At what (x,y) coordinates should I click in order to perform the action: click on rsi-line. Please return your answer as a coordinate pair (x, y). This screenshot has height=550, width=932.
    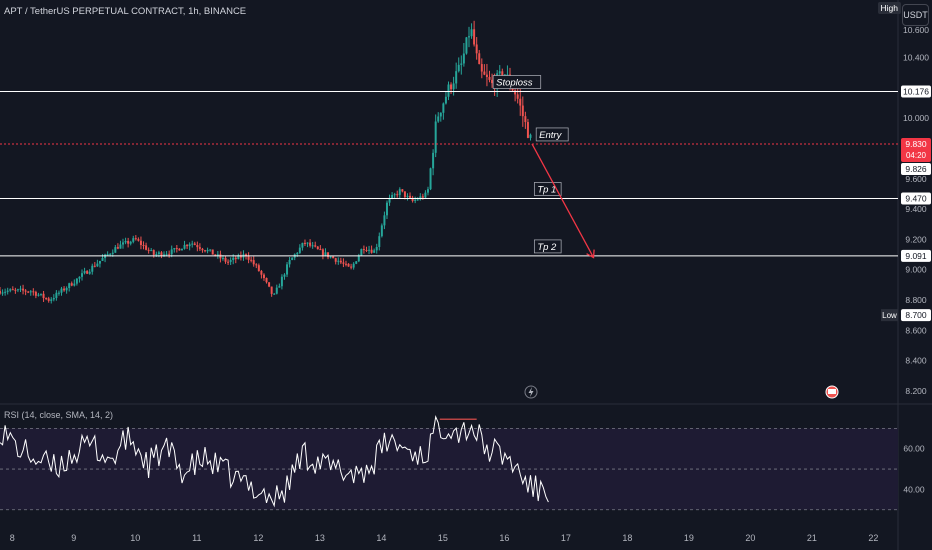
    Looking at the image, I should click on (274, 461).